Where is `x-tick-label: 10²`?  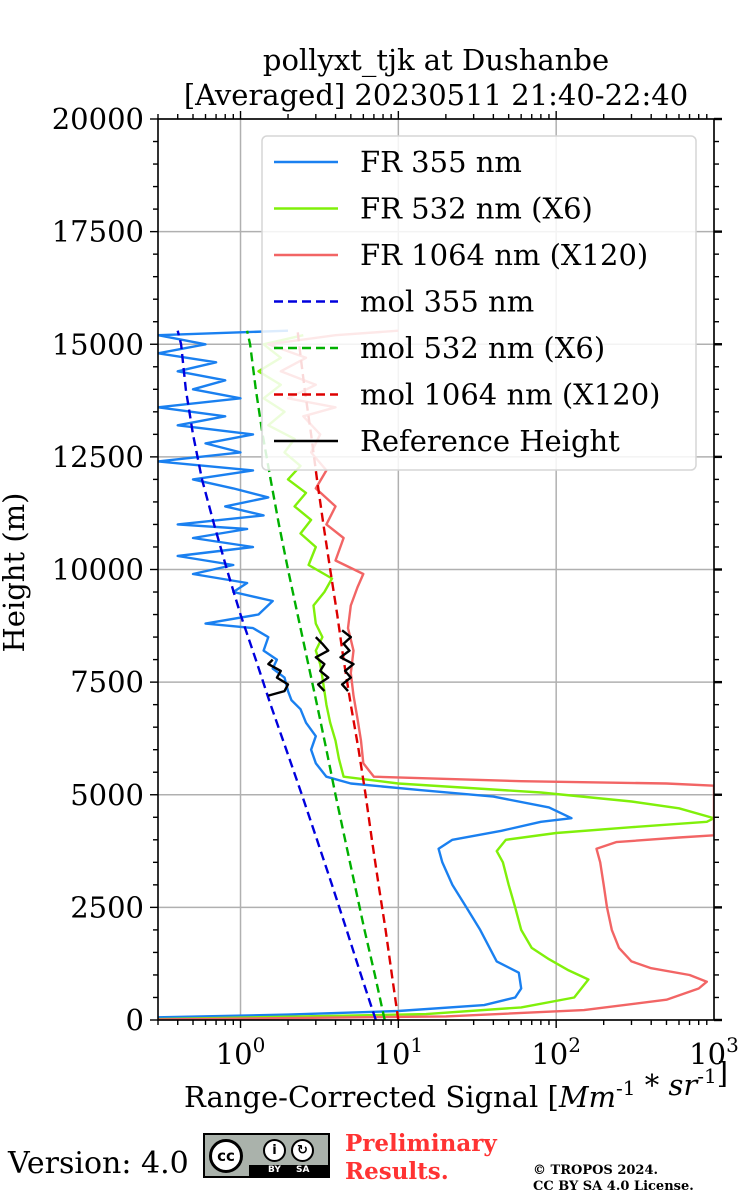
x-tick-label: 10² is located at coordinates (556, 1052).